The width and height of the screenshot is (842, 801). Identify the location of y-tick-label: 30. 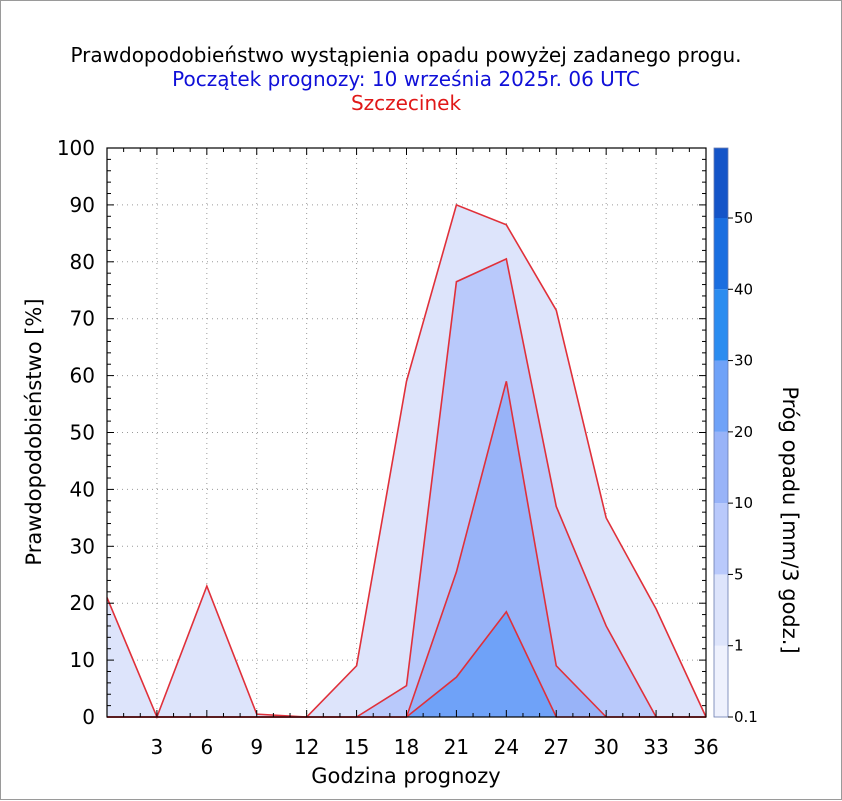
(82, 546).